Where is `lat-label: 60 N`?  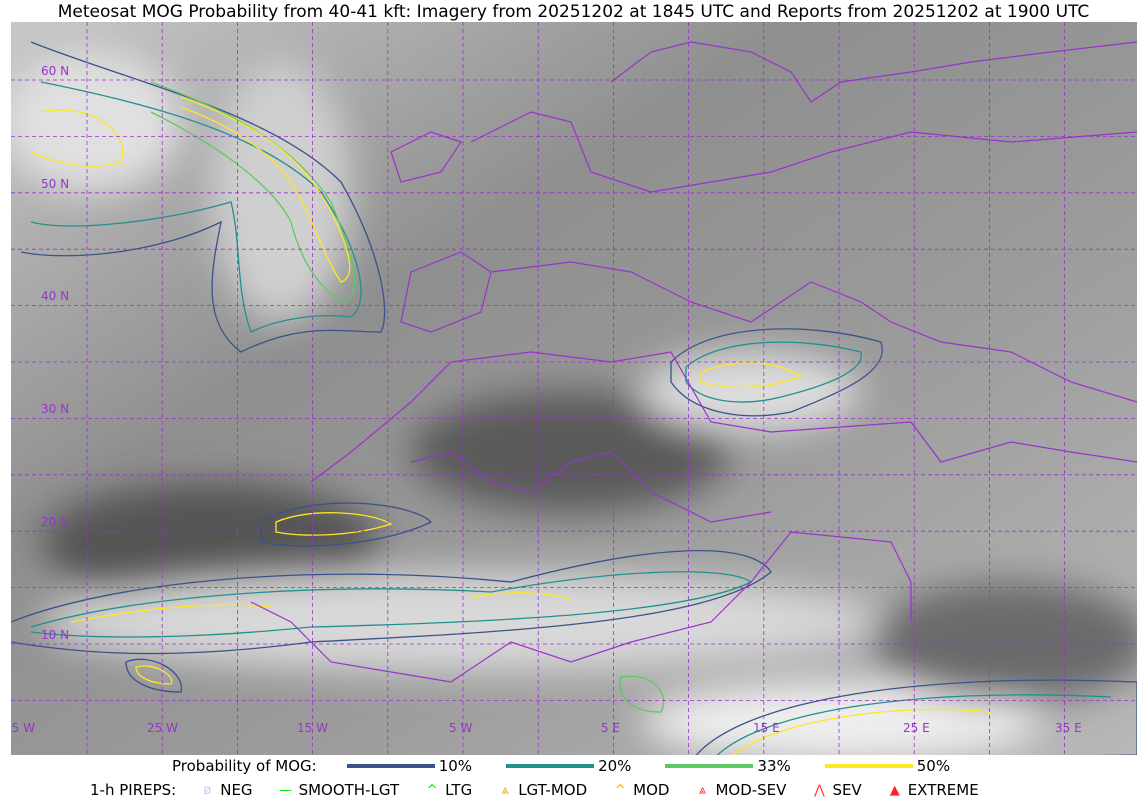
lat-label: 60 N is located at coordinates (55, 71).